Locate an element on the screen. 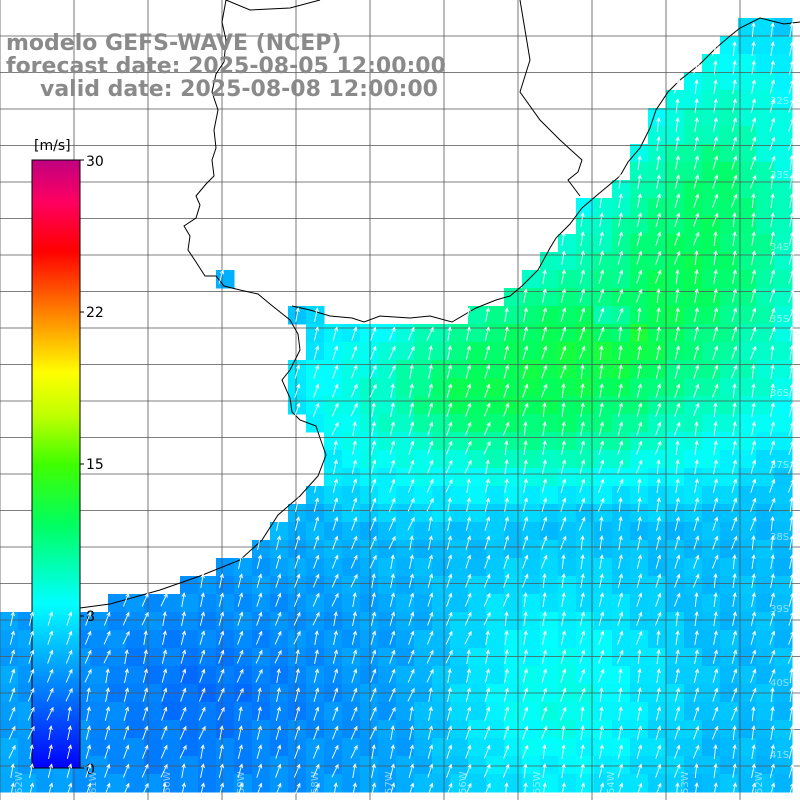  lat-label: 41S is located at coordinates (779, 755).